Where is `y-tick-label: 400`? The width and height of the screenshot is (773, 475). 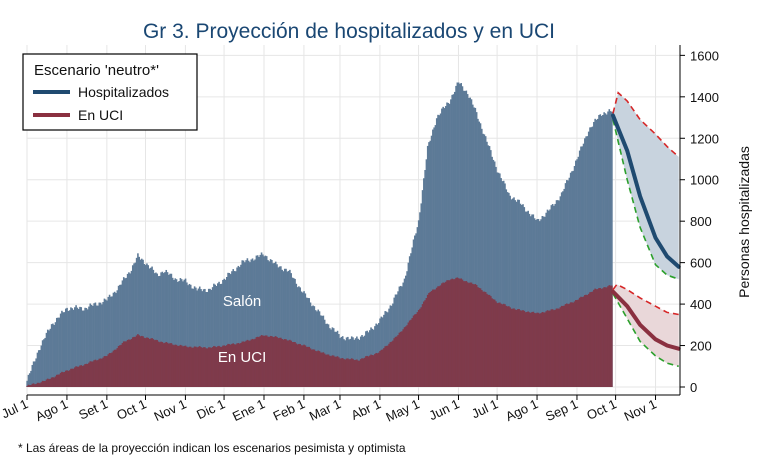 y-tick-label: 400 is located at coordinates (701, 304).